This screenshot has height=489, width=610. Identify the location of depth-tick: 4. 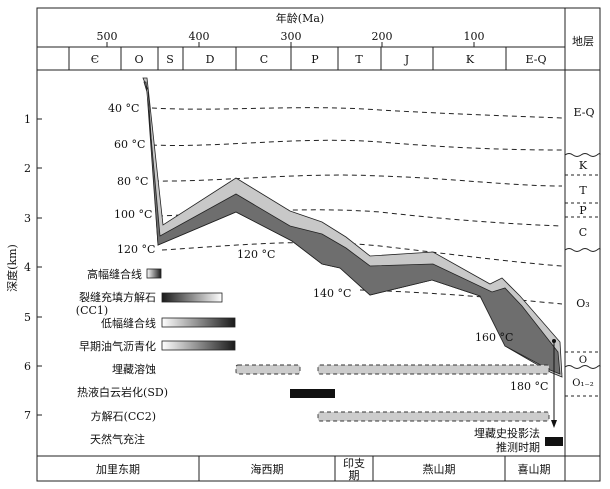
(33, 267).